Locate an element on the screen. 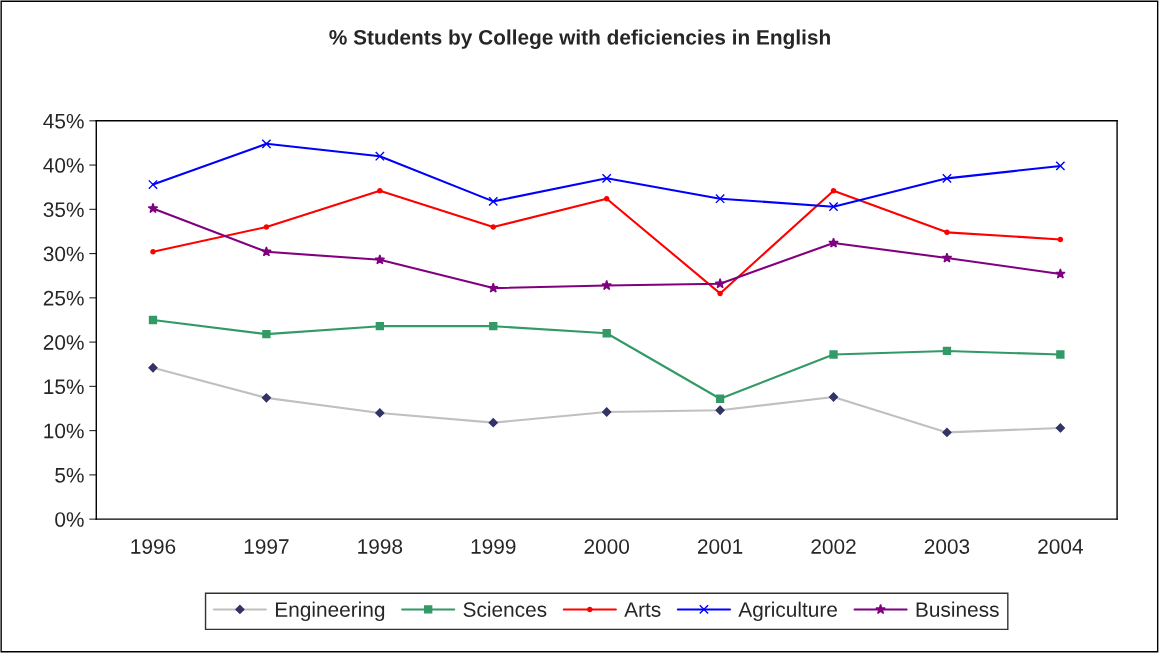 The image size is (1160, 653). x-tick-label: 2001 is located at coordinates (720, 546).